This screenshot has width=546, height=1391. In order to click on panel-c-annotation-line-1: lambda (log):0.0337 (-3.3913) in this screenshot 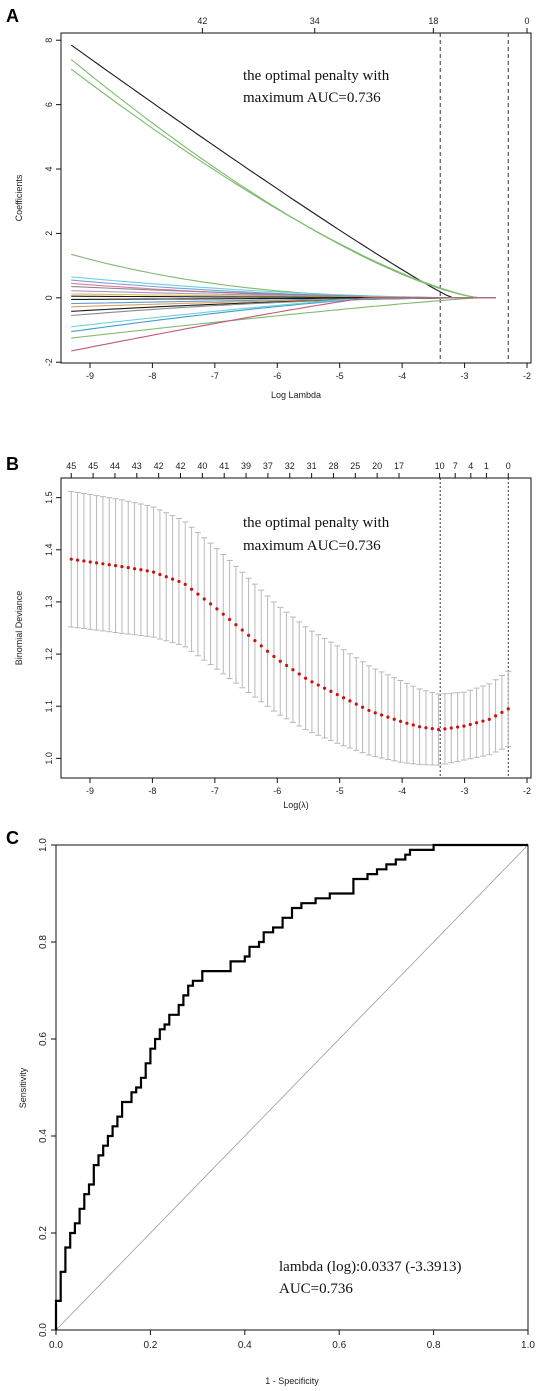, I will do `click(370, 1267)`.